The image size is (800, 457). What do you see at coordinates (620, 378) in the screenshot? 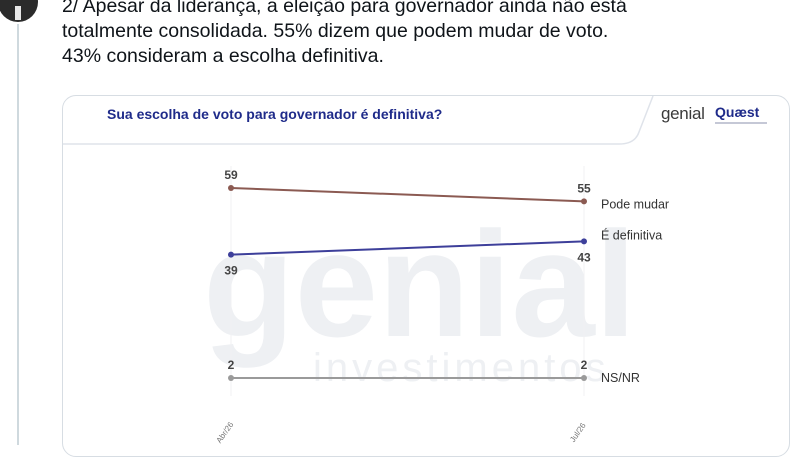
I see `series-name-2: NS/NR` at bounding box center [620, 378].